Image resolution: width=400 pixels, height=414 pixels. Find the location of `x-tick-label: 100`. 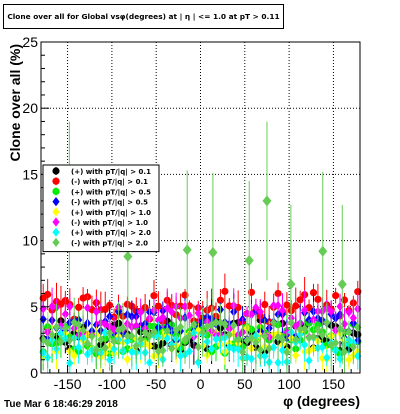

x-tick-label: 100 is located at coordinates (289, 384).